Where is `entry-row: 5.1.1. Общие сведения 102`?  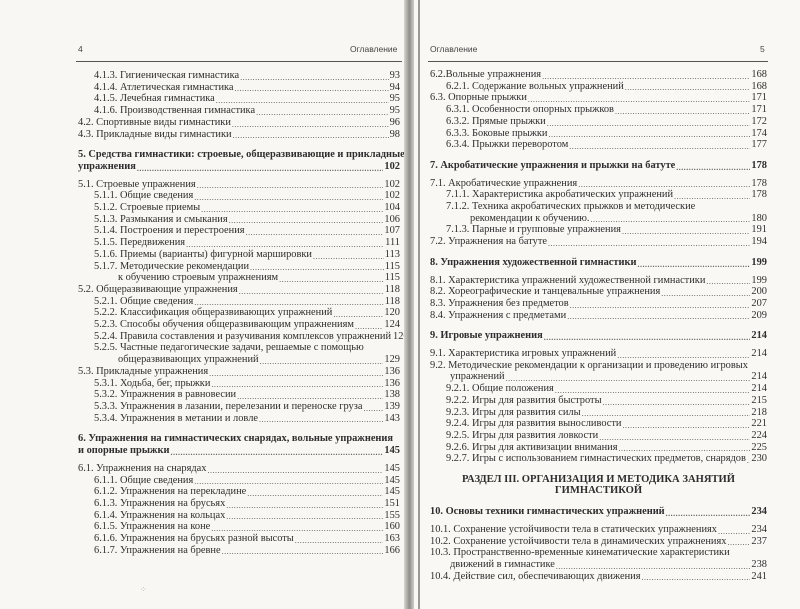 entry-row: 5.1.1. Общие сведения 102 is located at coordinates (247, 196).